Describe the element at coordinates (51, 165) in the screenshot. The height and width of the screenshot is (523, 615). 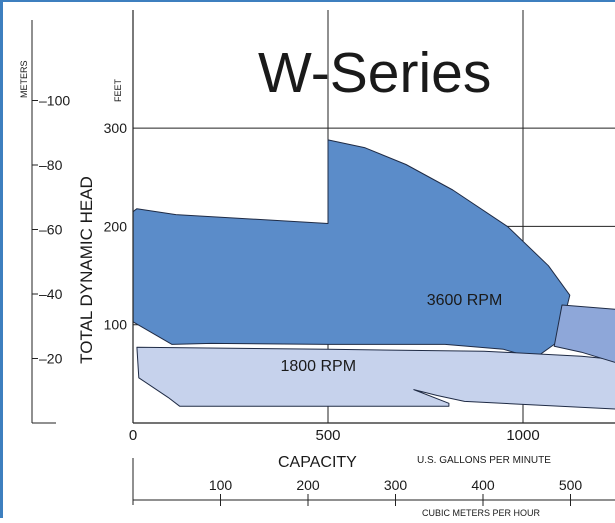
I see `meters-tick-label: –80` at that location.